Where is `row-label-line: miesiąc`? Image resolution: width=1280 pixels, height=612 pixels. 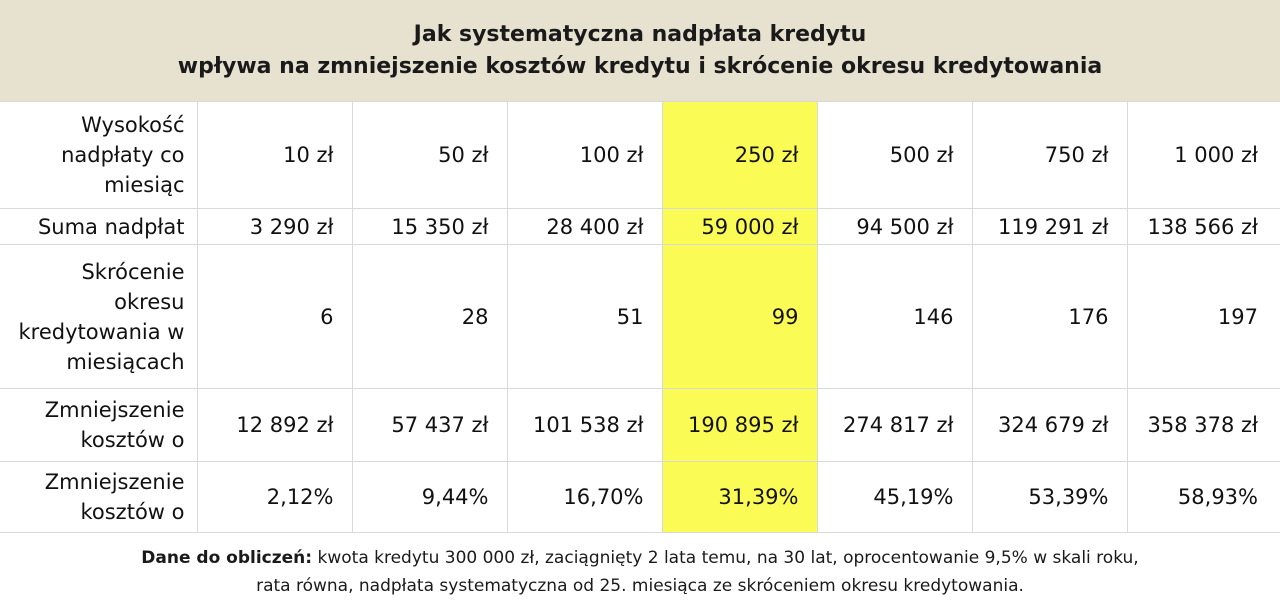
row-label-line: miesiąc is located at coordinates (144, 185).